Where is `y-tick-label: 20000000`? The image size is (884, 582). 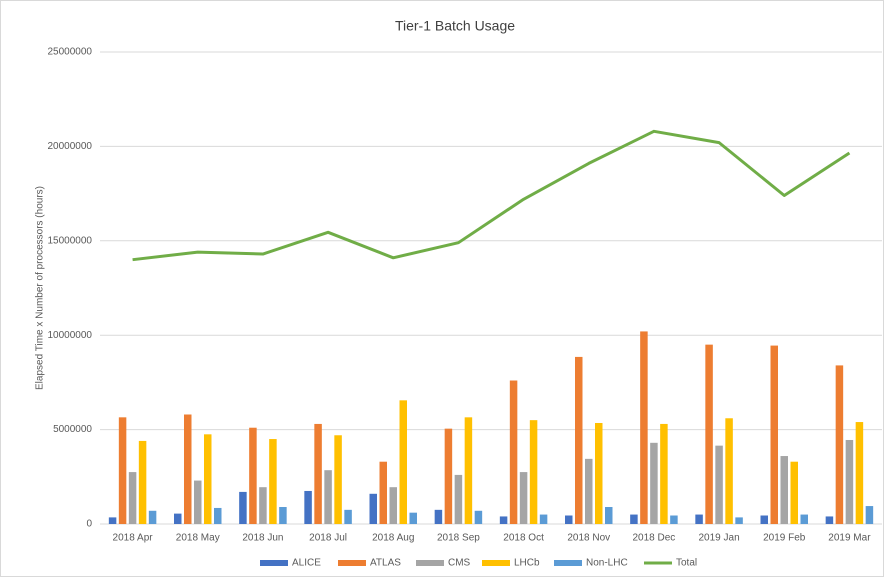 y-tick-label: 20000000 is located at coordinates (70, 146).